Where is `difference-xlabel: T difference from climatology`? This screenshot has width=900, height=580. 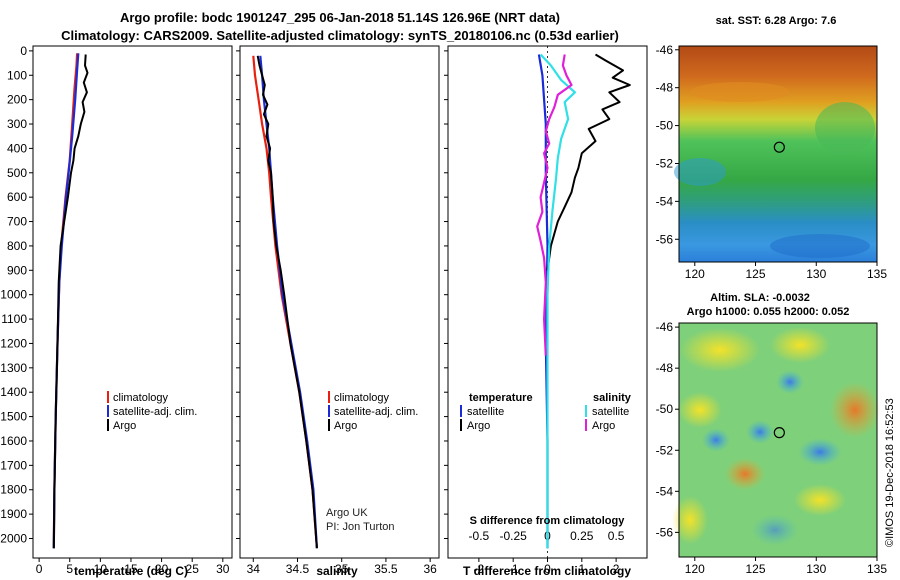
difference-xlabel: T difference from climatology is located at coordinates (547, 571).